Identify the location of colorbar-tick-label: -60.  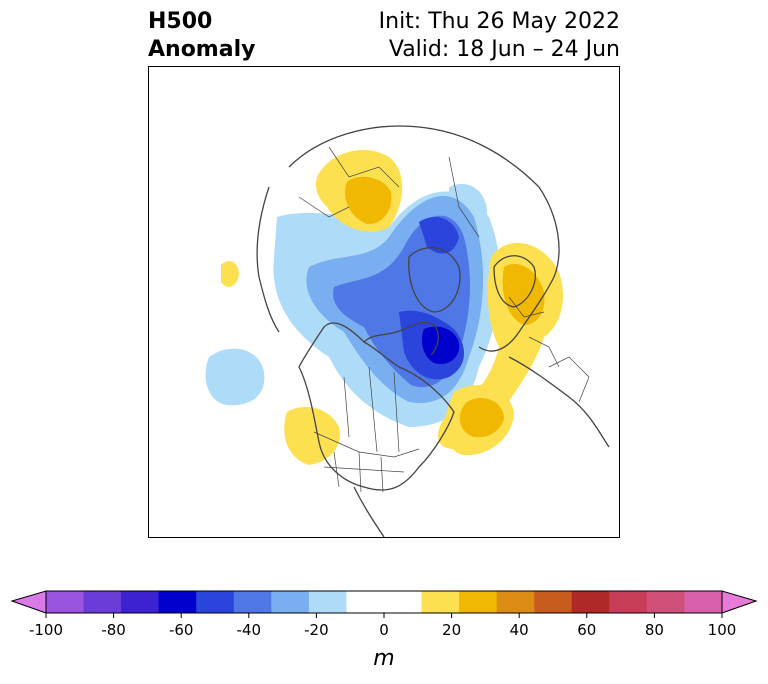
(181, 630).